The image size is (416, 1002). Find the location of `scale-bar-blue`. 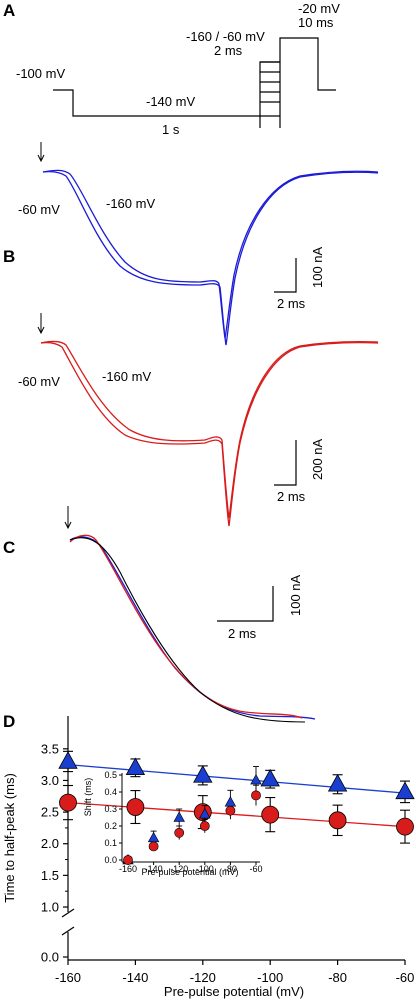

scale-bar-blue is located at coordinates (285, 275).